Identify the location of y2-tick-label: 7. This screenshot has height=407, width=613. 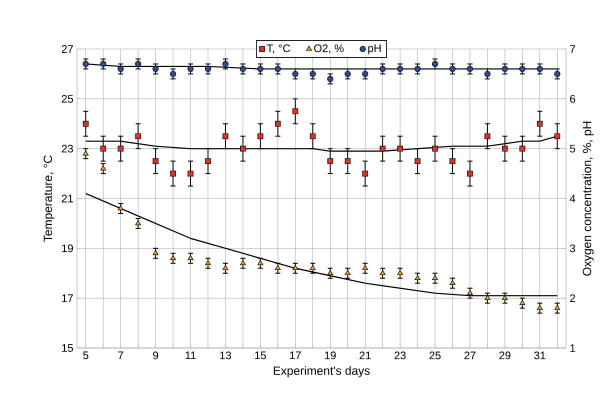
(573, 49).